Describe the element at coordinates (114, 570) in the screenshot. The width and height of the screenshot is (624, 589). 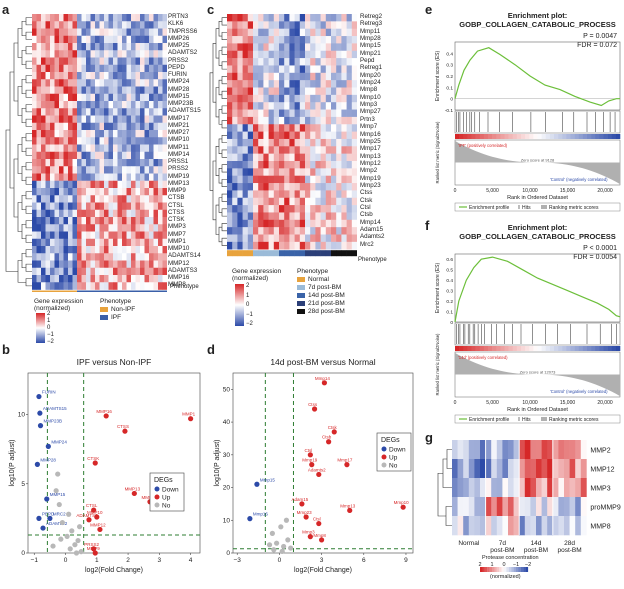
I see `x-axis-label: log2(Fold Change)` at that location.